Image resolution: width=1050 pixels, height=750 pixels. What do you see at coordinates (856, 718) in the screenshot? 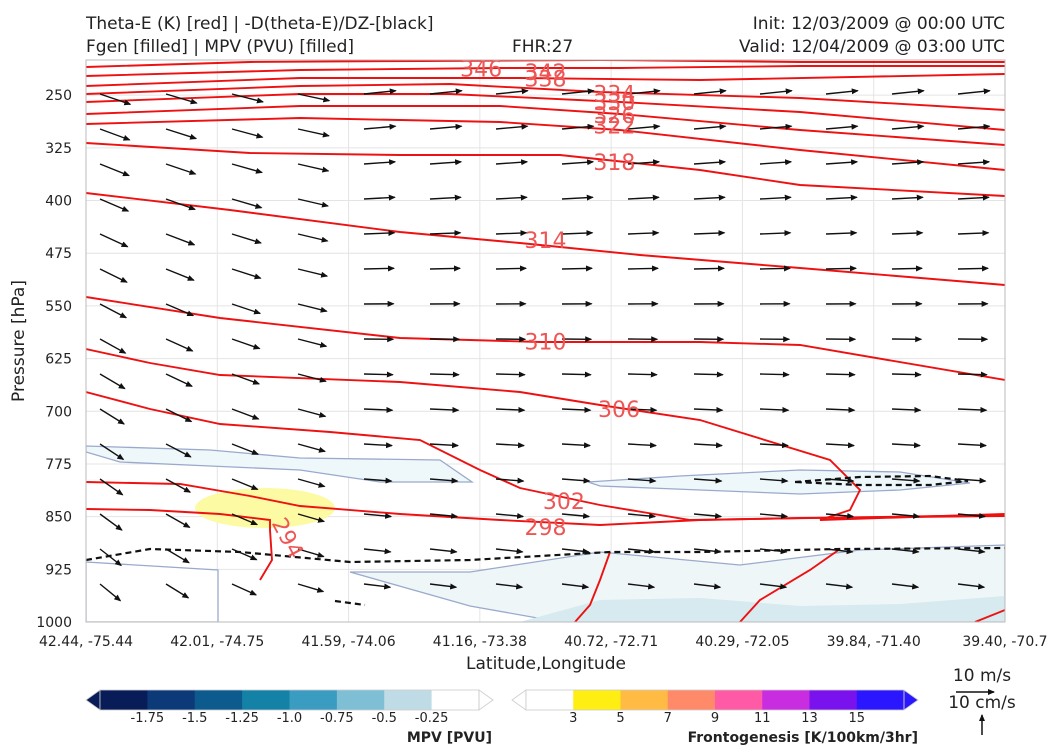
I see `colorbar-tick-label: 15` at bounding box center [856, 718].